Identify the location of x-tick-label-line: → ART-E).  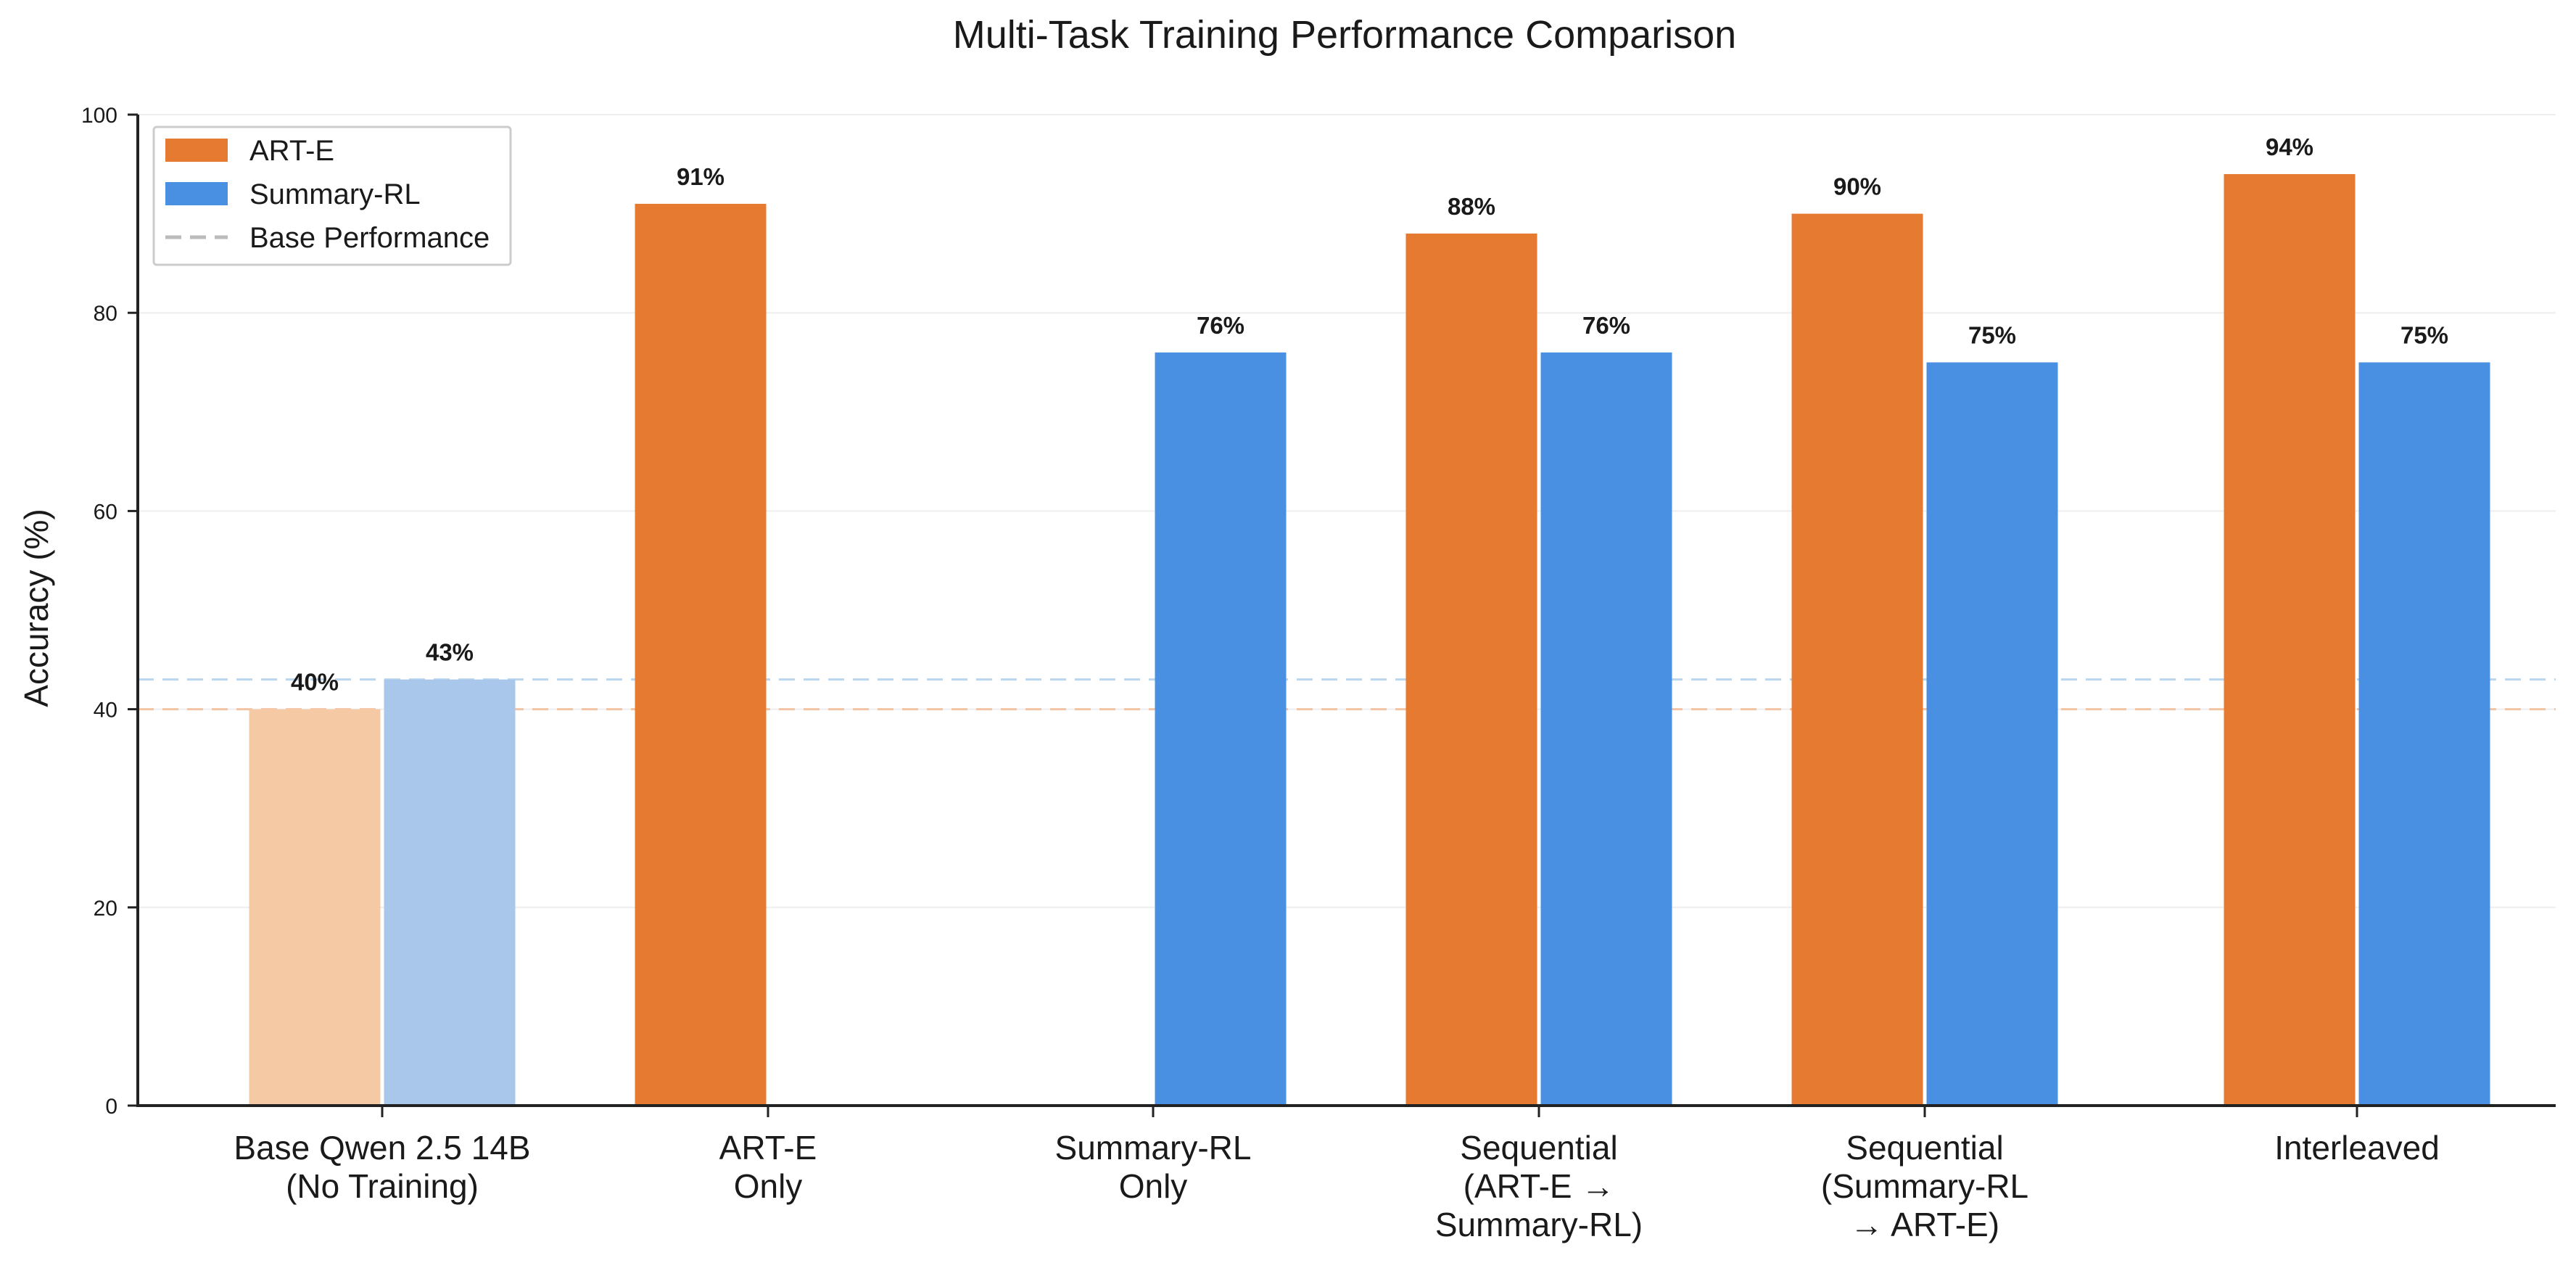
(1924, 1224).